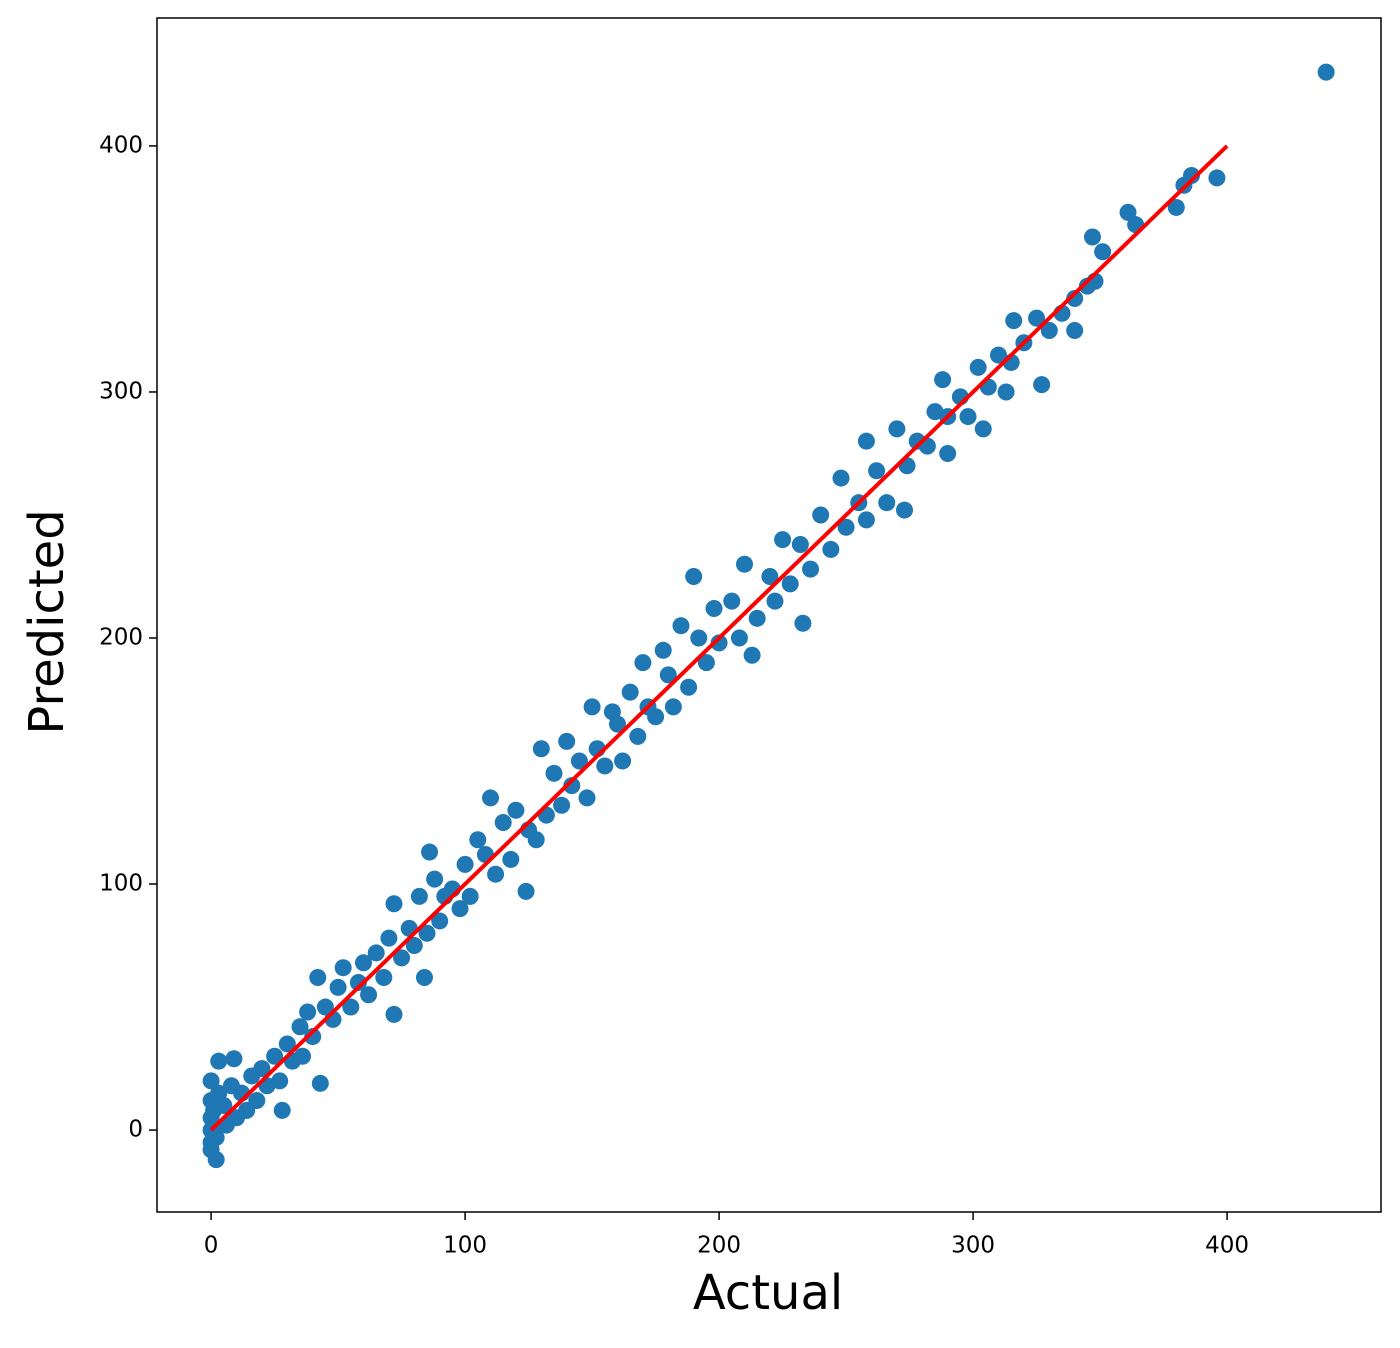 The image size is (1400, 1348). I want to click on y-tick-label: 300, so click(121, 391).